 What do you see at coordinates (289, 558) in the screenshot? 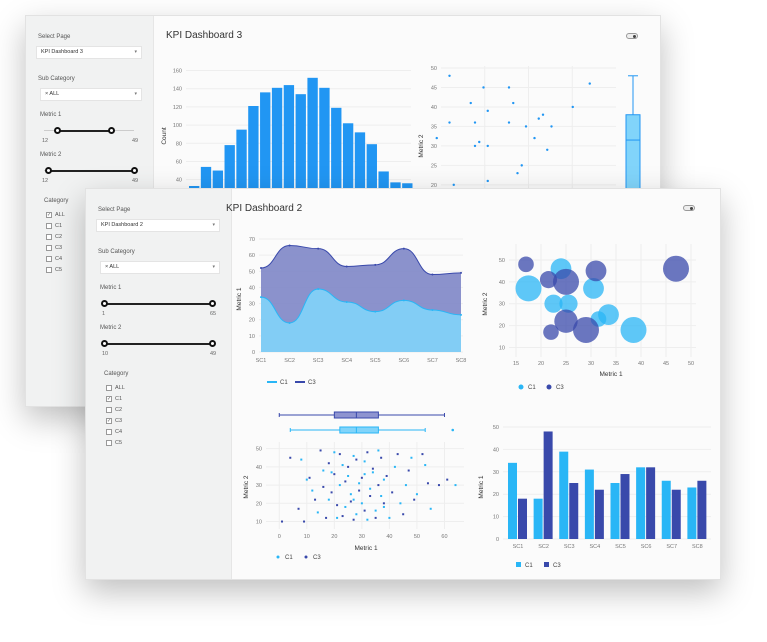
I see `legend-label: C1` at bounding box center [289, 558].